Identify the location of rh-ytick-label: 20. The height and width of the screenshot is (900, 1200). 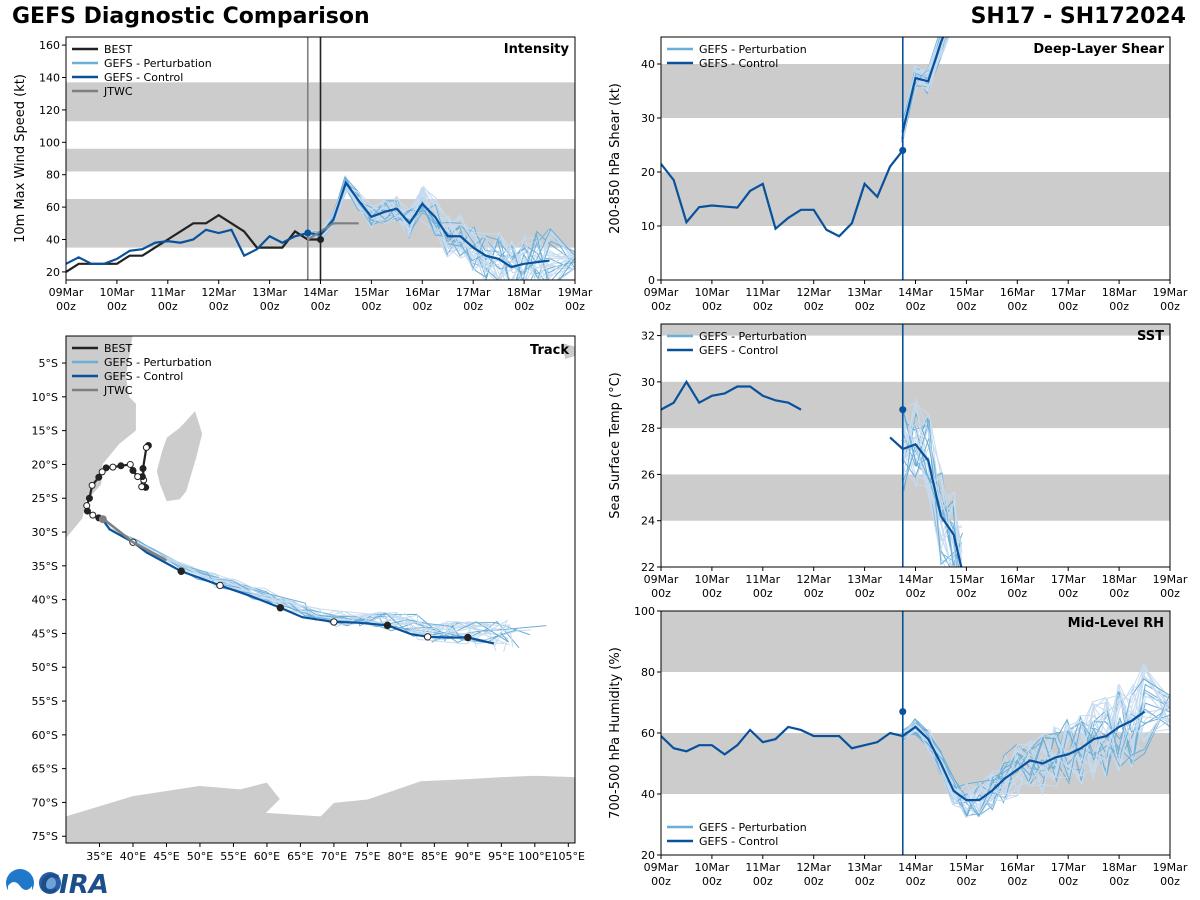
(648, 855).